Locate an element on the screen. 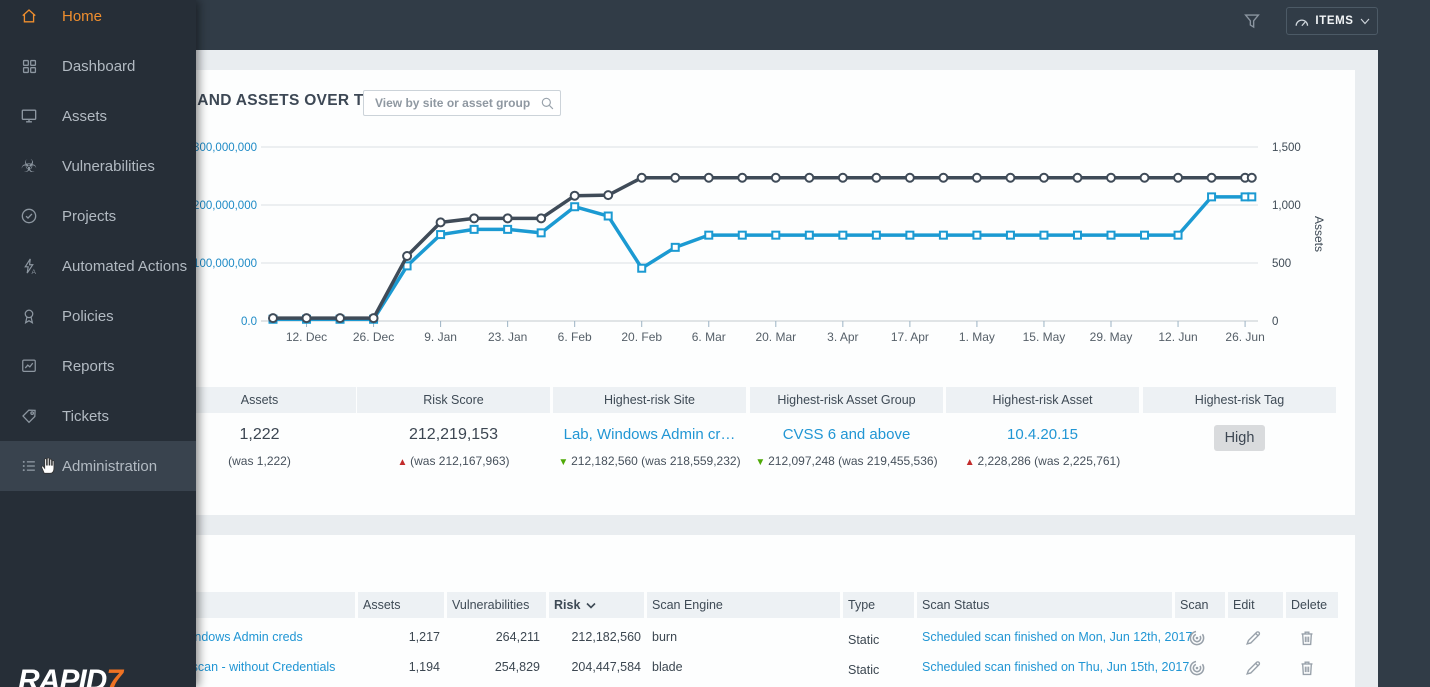  svg-text: 15. May is located at coordinates (1044, 337).